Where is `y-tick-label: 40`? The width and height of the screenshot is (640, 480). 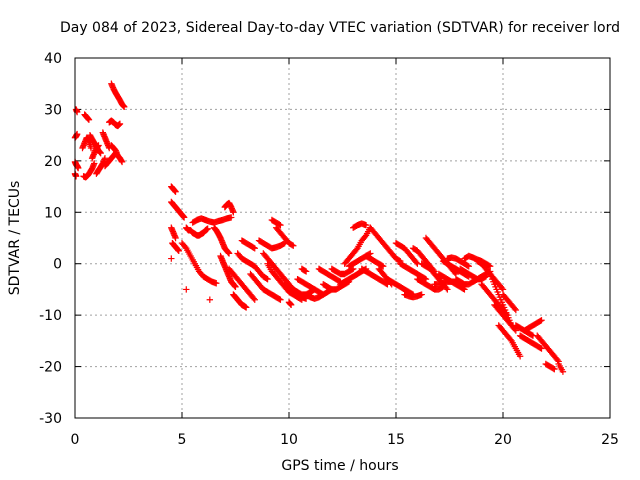 y-tick-label: 40 is located at coordinates (53, 59).